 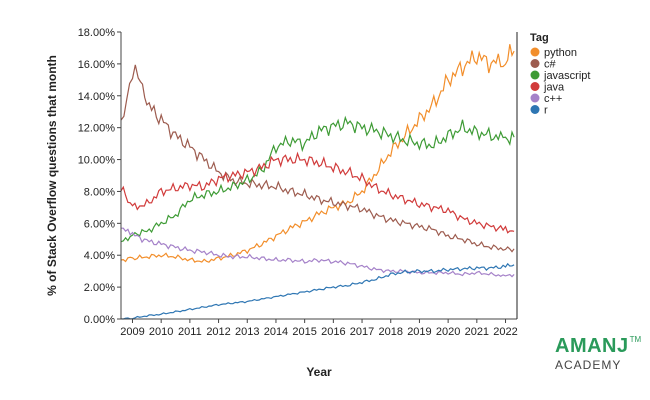 What do you see at coordinates (99, 288) in the screenshot?
I see `y-tick-label: 2.00%` at bounding box center [99, 288].